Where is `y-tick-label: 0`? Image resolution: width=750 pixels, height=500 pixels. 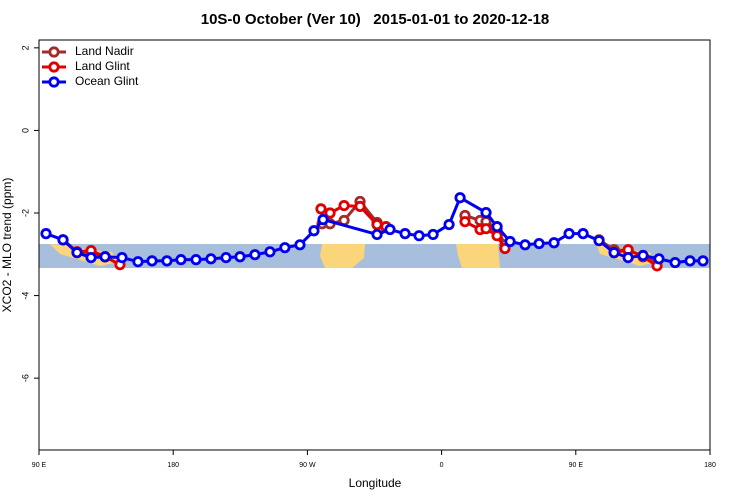 y-tick-label: 0 is located at coordinates (25, 130).